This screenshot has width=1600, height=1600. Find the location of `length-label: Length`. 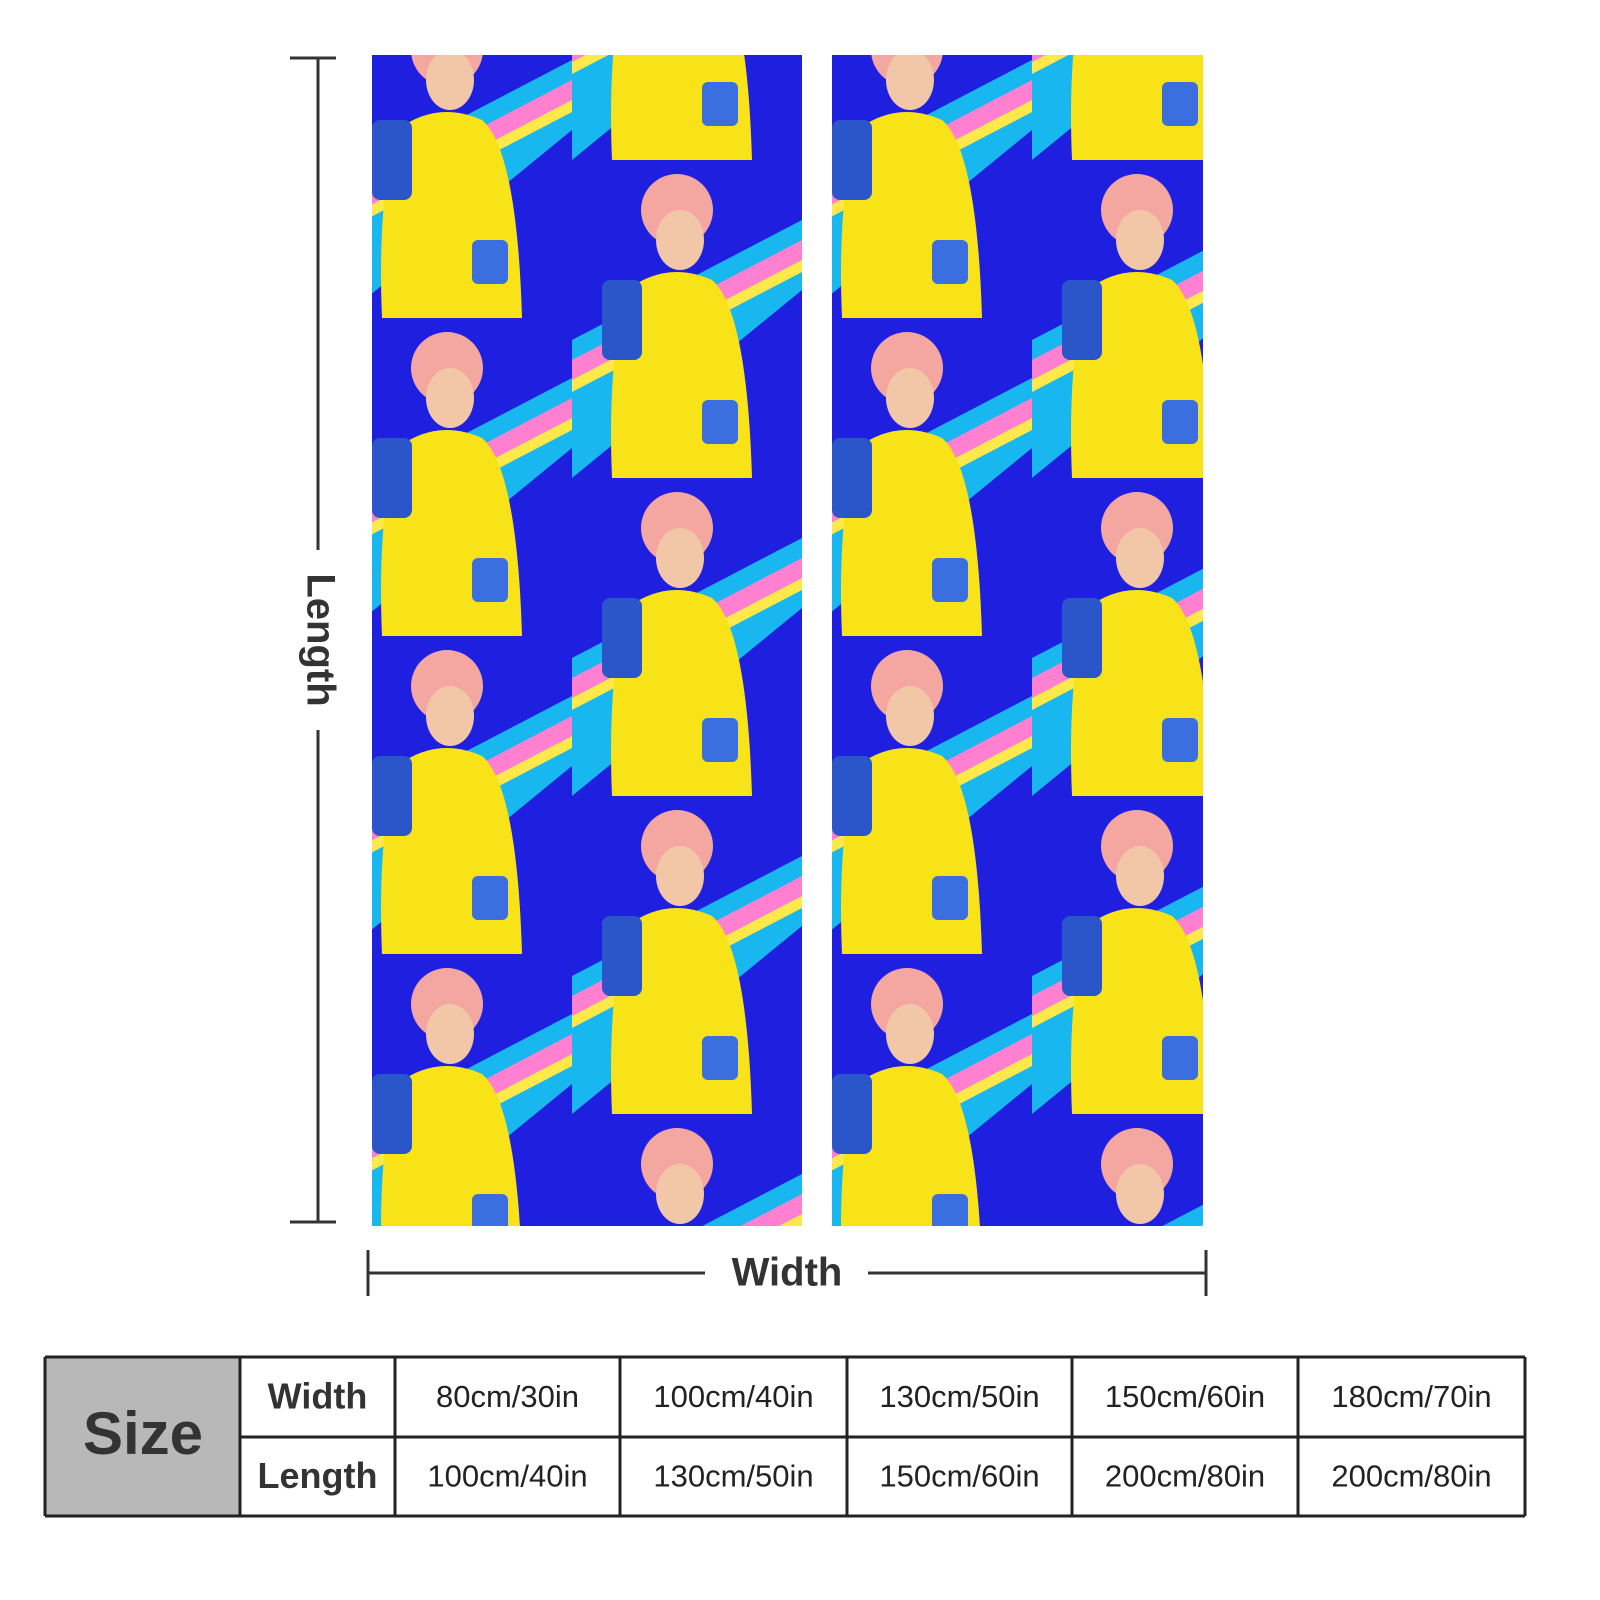

length-label: Length is located at coordinates (320, 639).